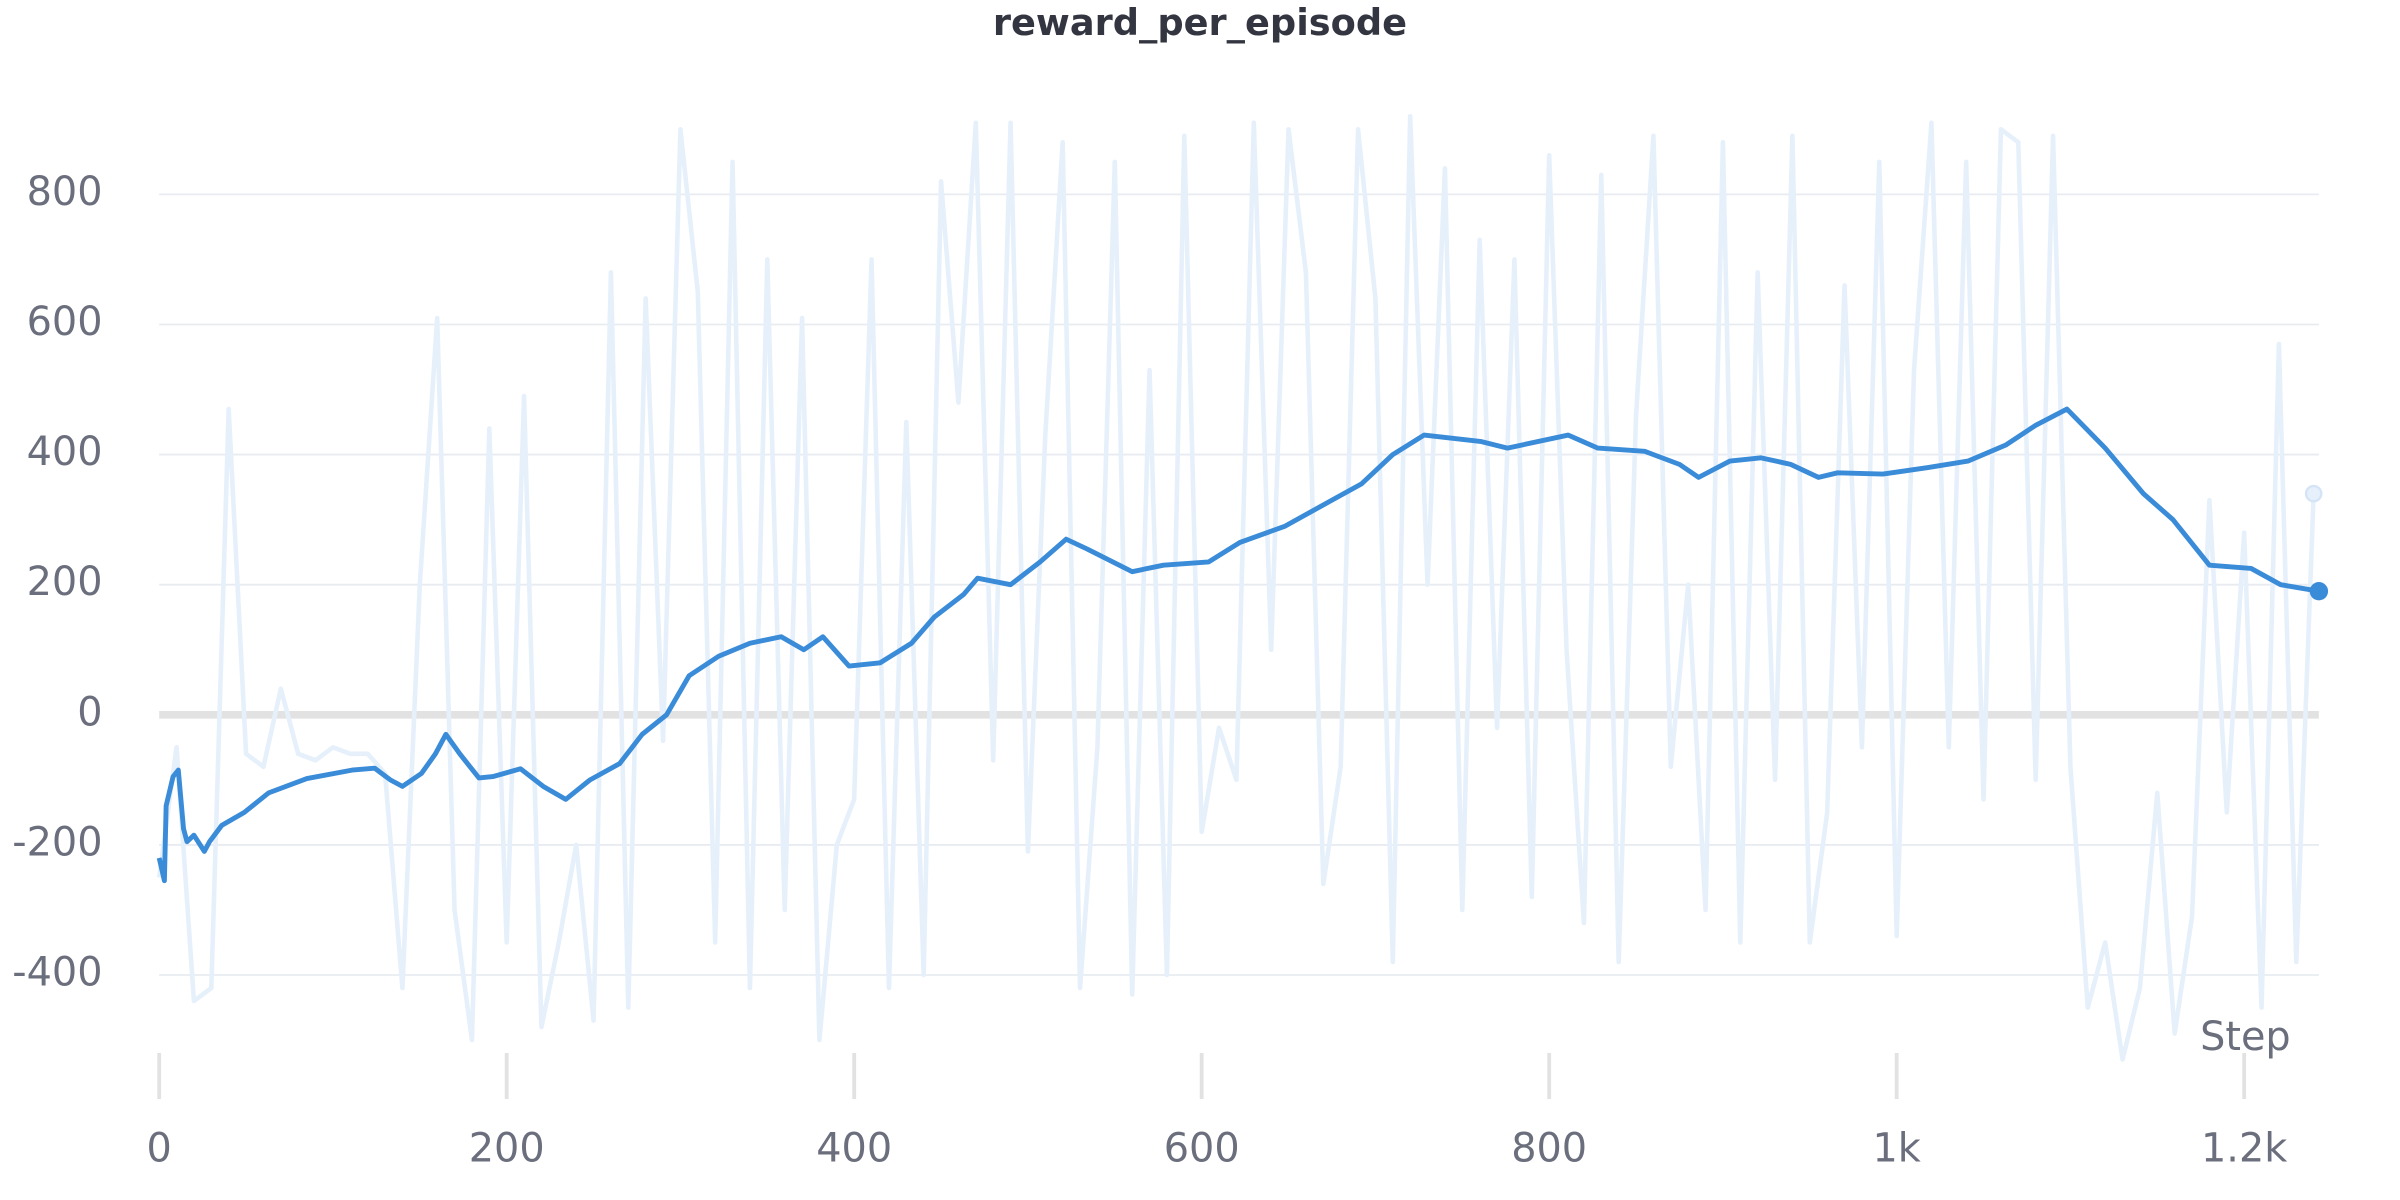 The image size is (2400, 1200). Describe the element at coordinates (65, 582) in the screenshot. I see `y-tick-label: 200` at that location.